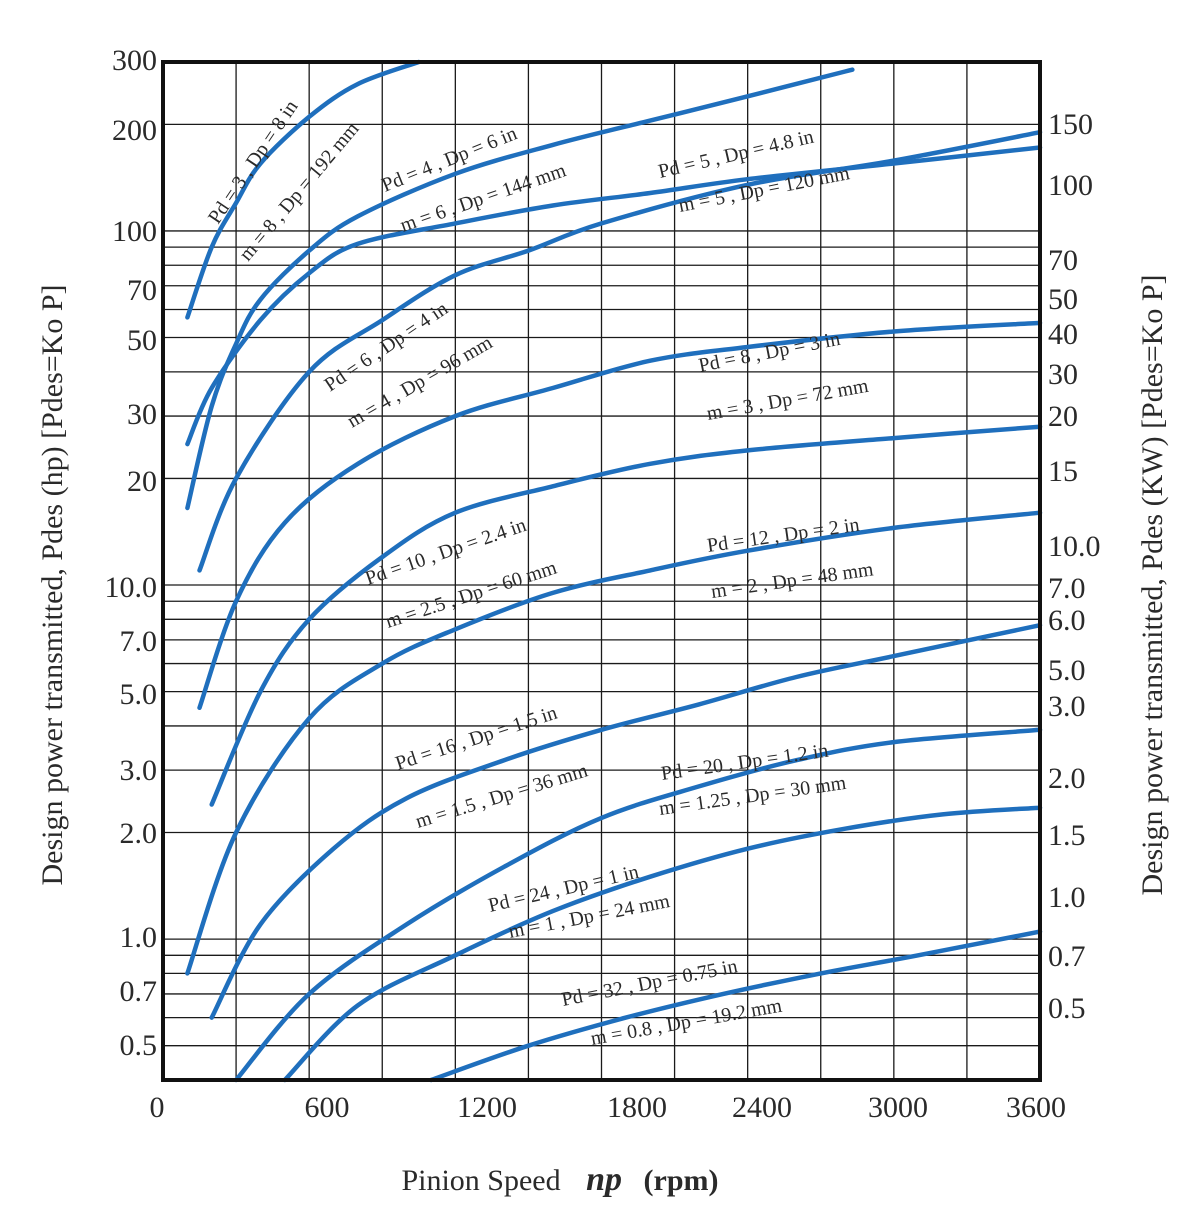 This screenshot has width=1200, height=1227. I want to click on y-tick-label-left: 7.0, so click(139, 641).